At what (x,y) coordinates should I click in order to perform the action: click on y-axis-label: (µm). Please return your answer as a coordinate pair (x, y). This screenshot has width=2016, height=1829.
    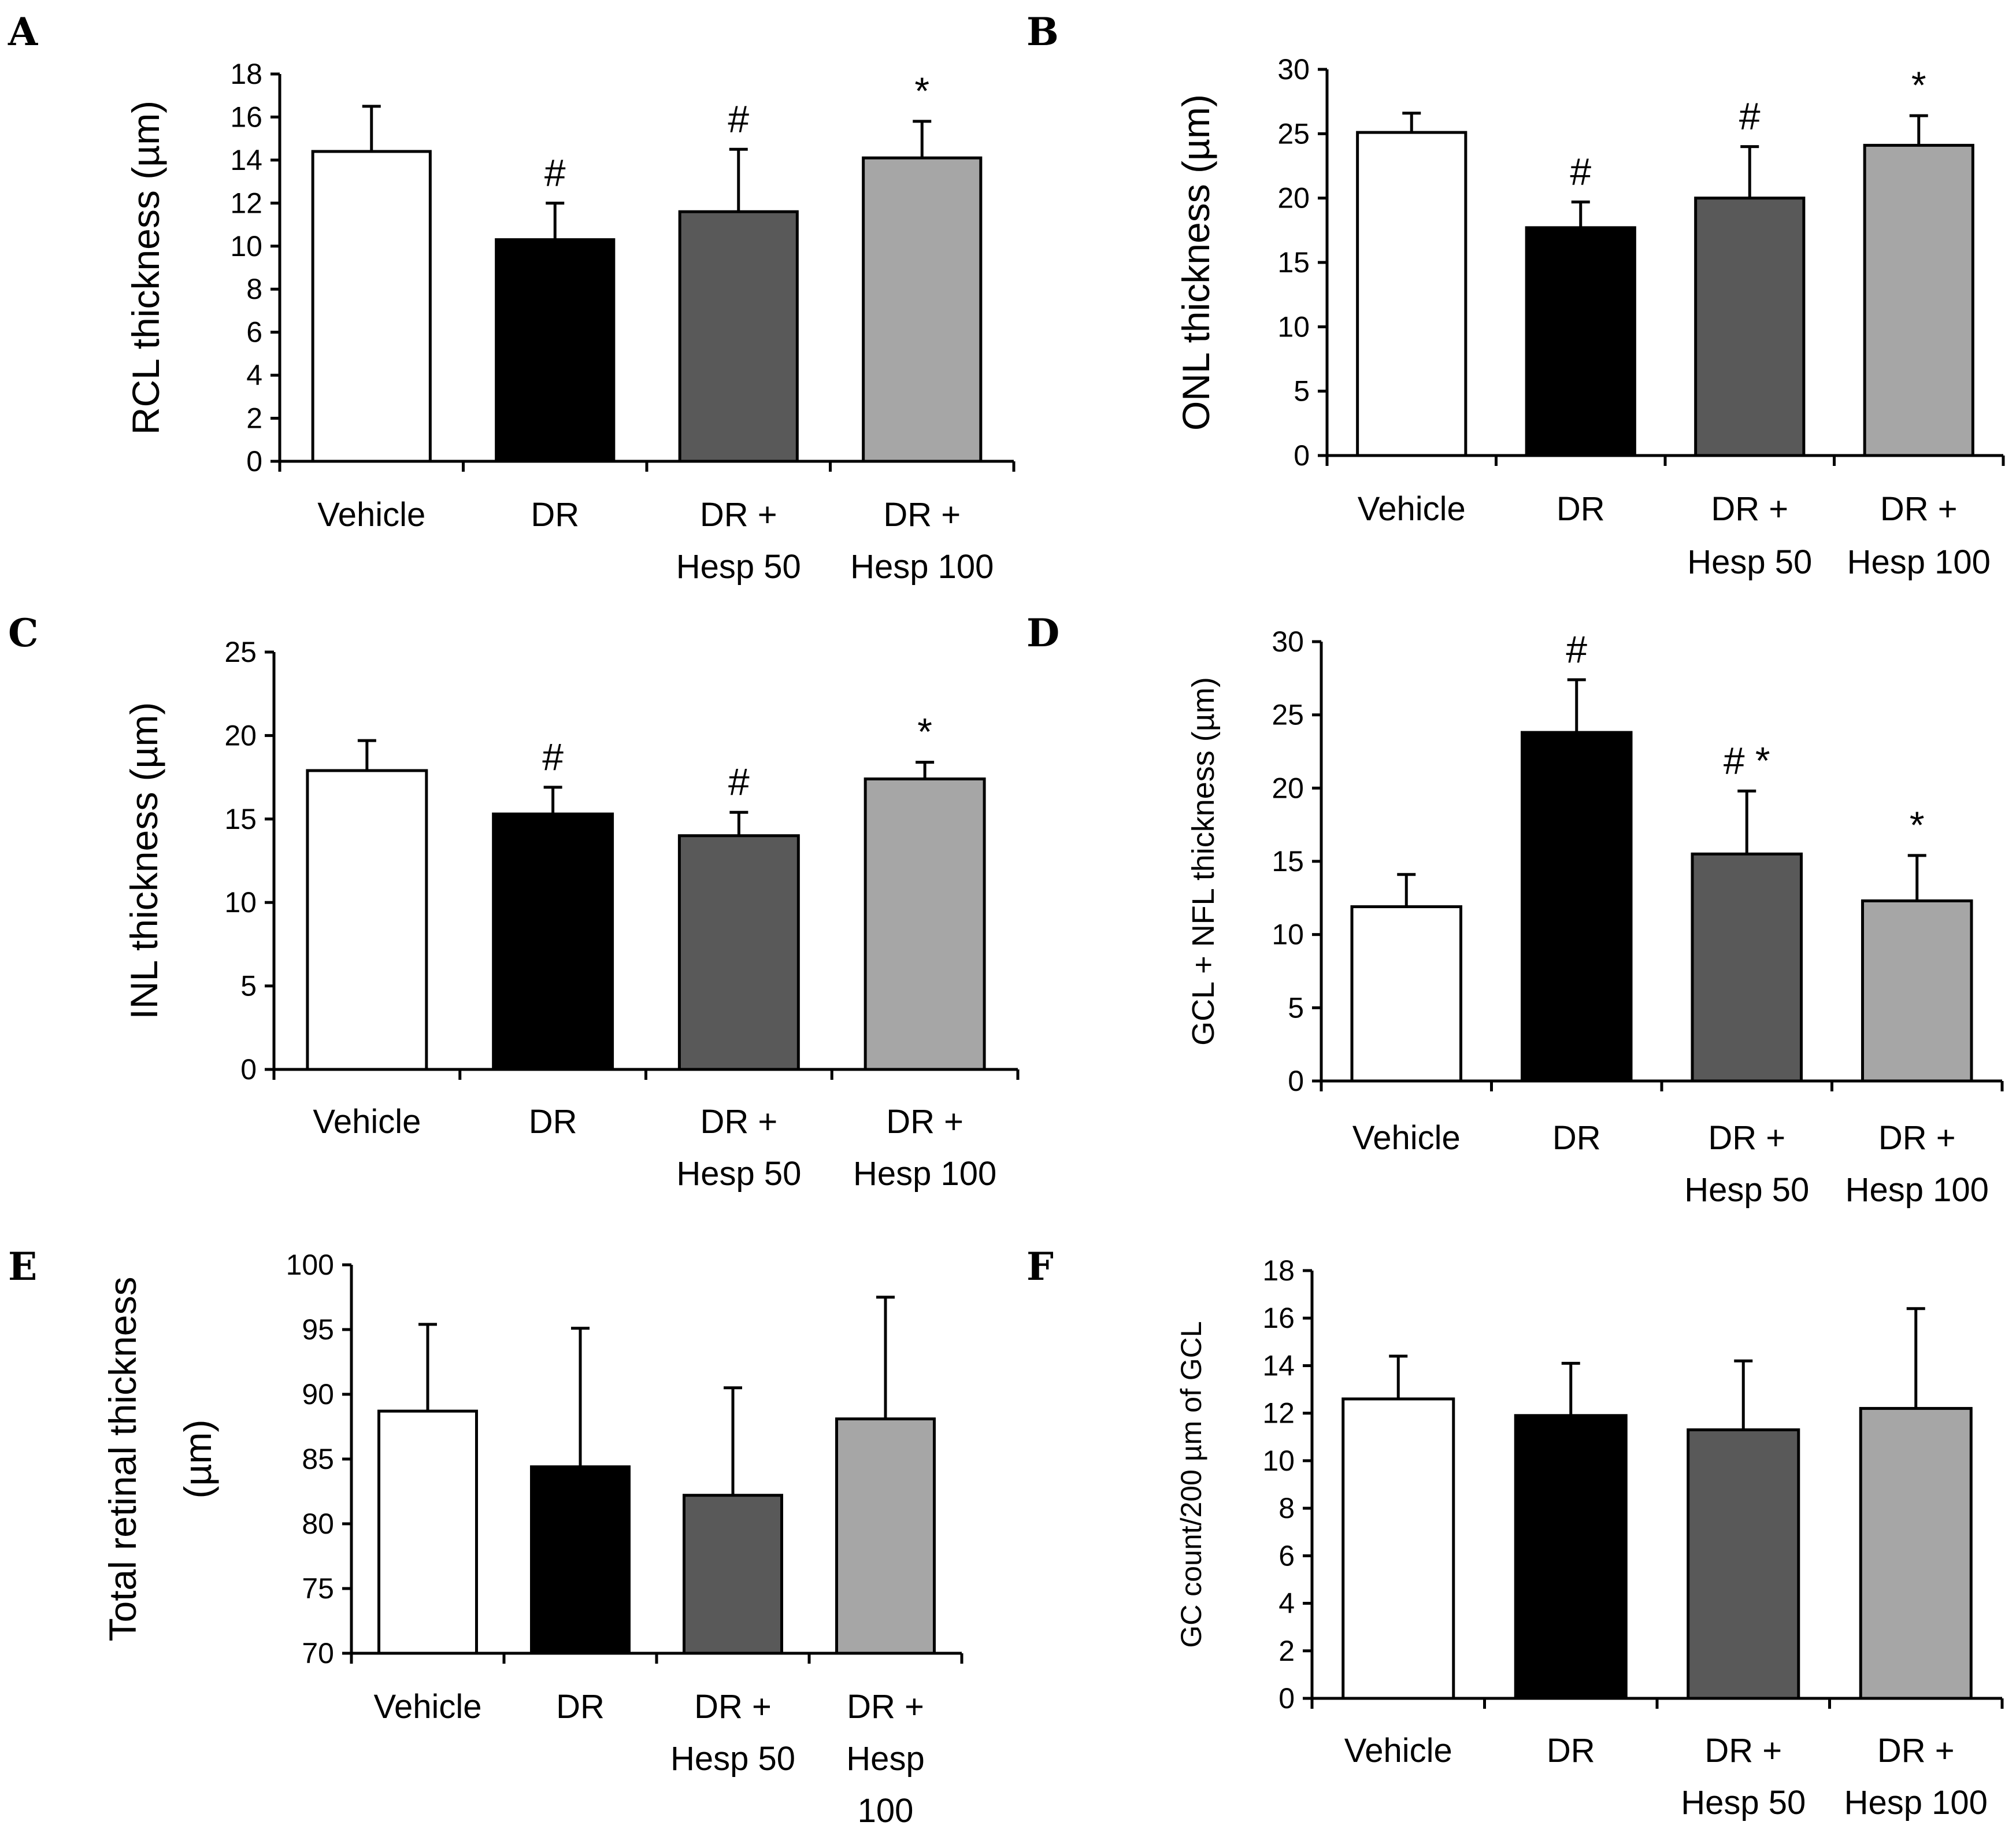
    Looking at the image, I should click on (197, 1460).